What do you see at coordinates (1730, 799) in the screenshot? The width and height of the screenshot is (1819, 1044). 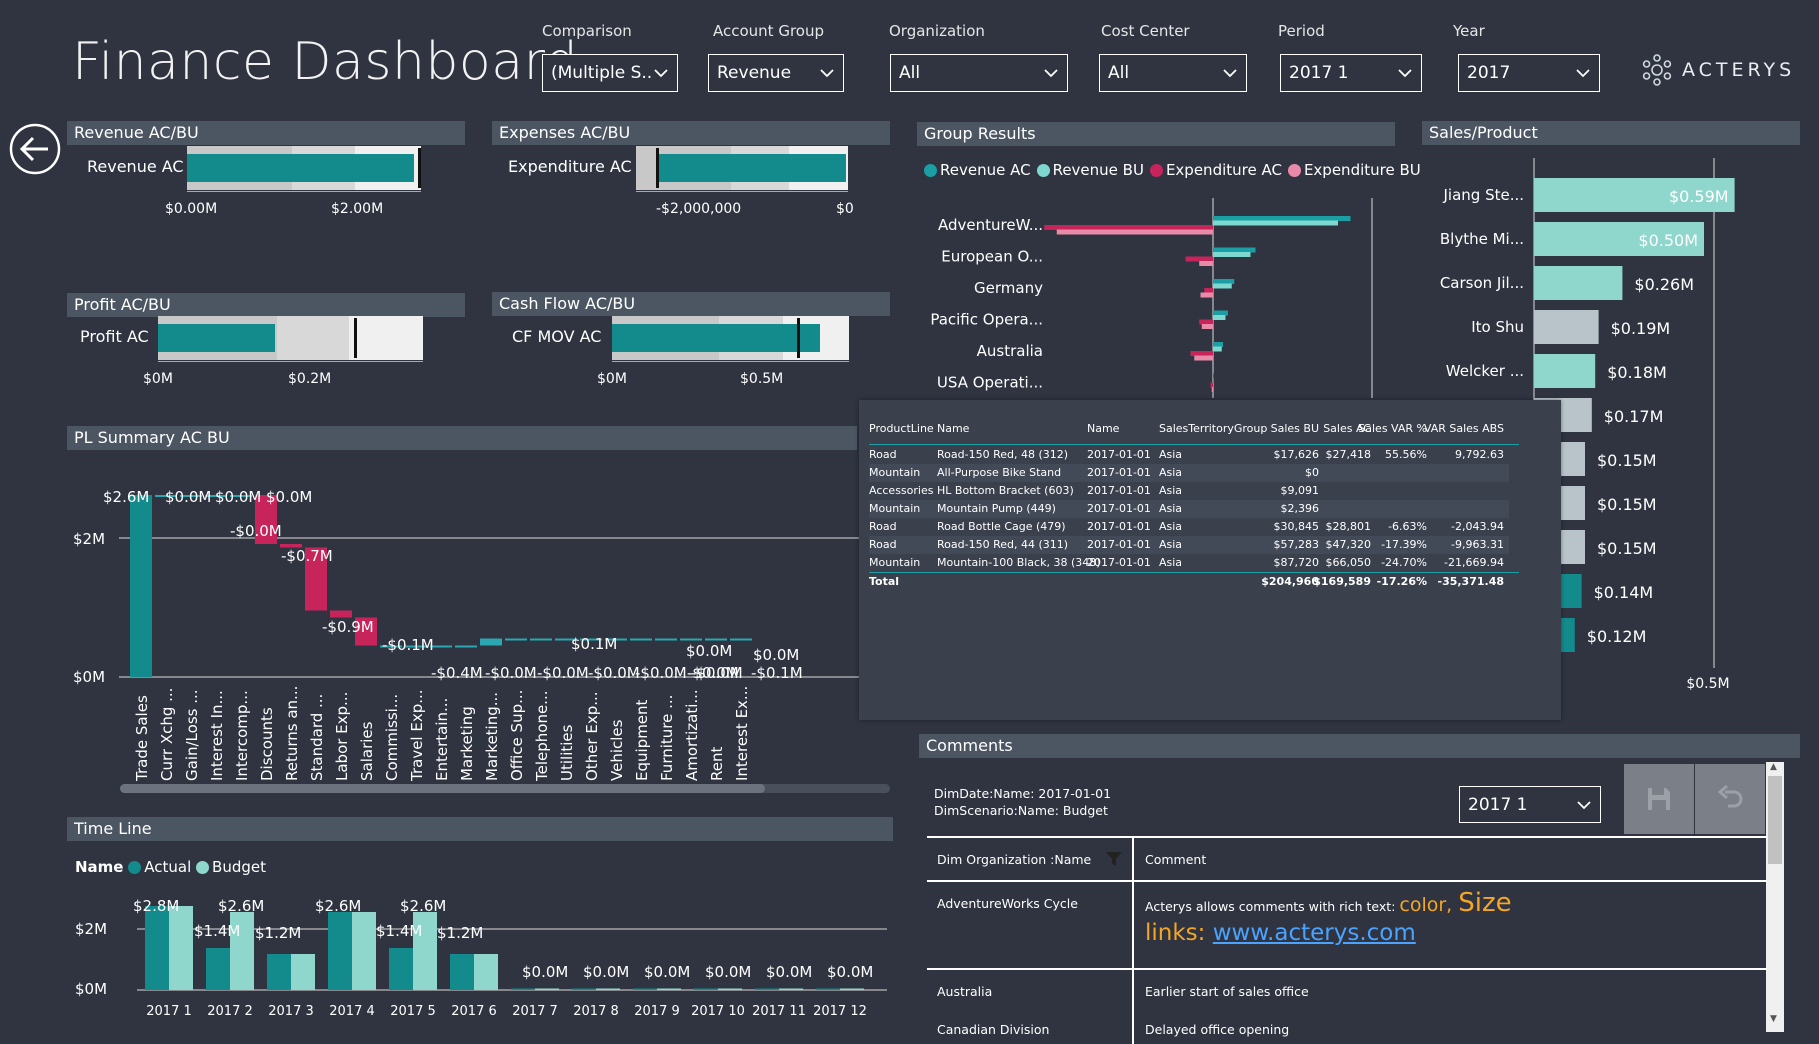 I see `undo-button` at bounding box center [1730, 799].